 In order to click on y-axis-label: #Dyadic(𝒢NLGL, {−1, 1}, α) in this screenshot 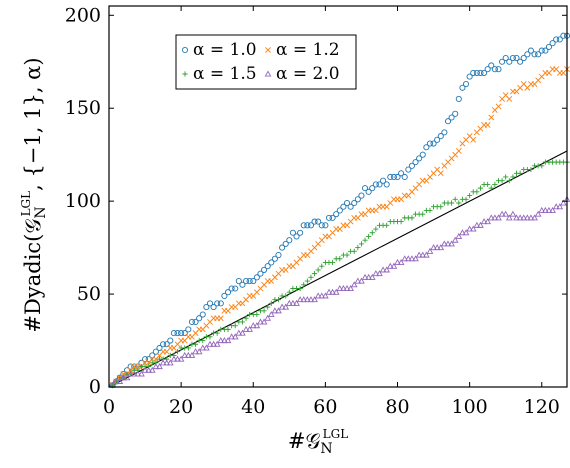, I will do `click(34, 194)`.